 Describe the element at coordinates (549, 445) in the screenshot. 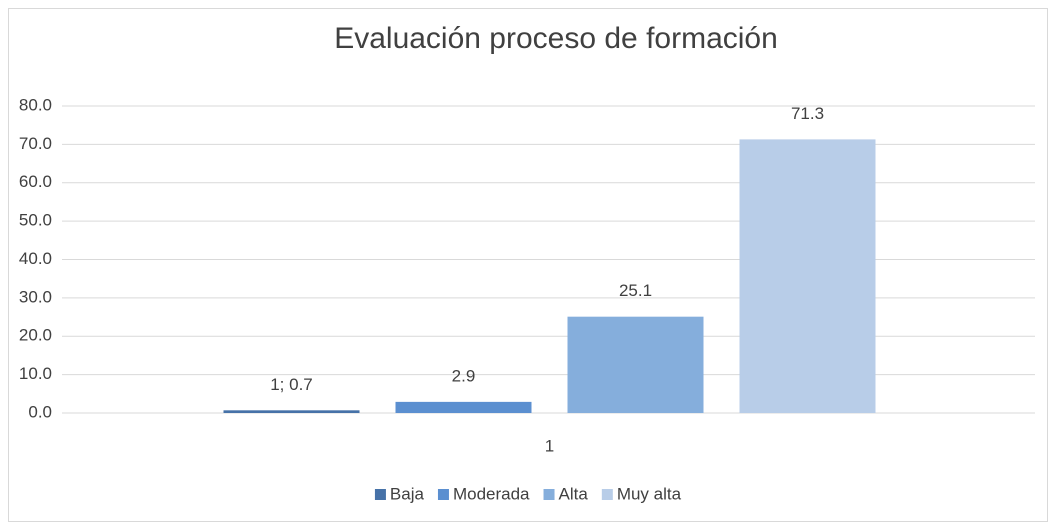

I see `x-tick-label: 1` at that location.